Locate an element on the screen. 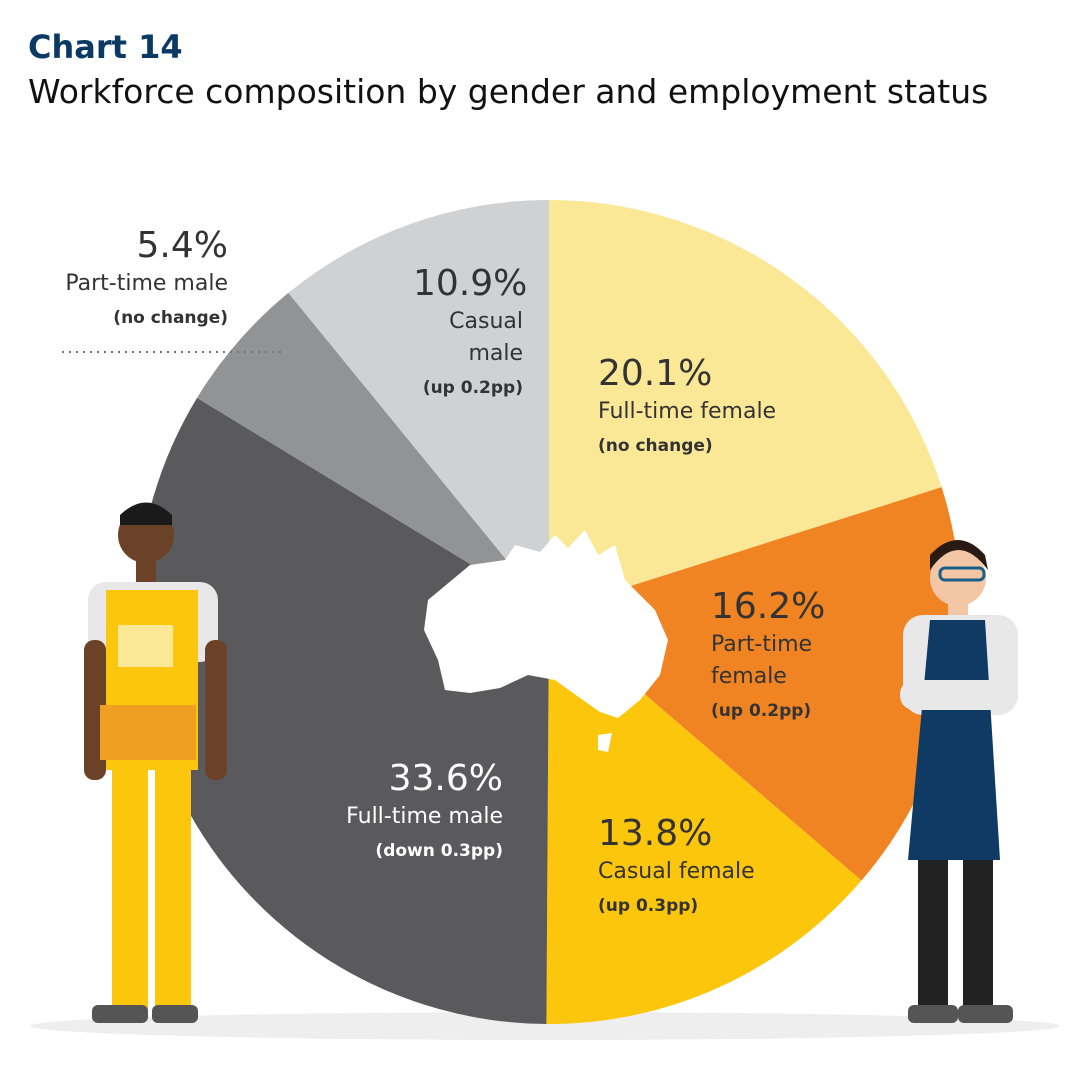 This screenshot has height=1080, width=1080. slice-label: 16.2% Part-time female (up 0.2pp) is located at coordinates (781, 657).